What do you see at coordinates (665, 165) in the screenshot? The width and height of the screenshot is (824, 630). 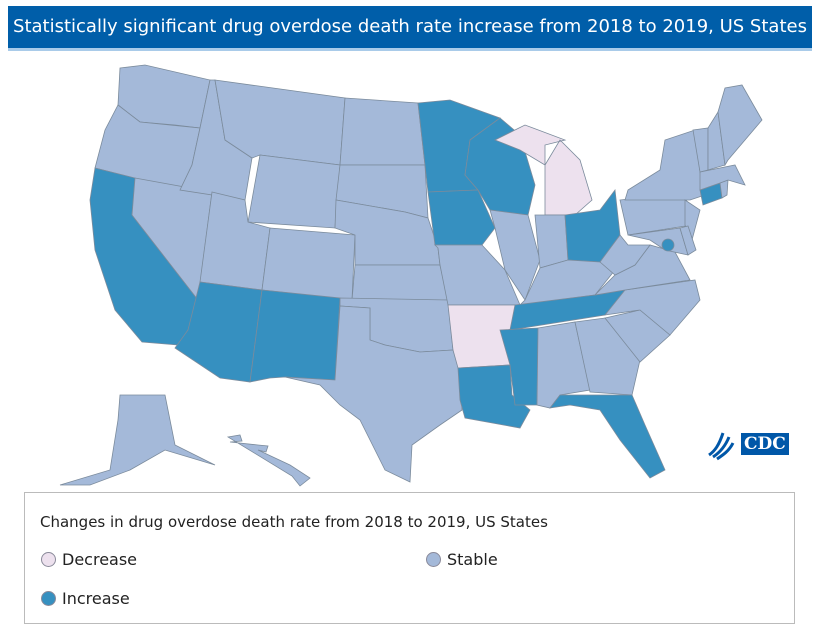 I see `state-ny` at bounding box center [665, 165].